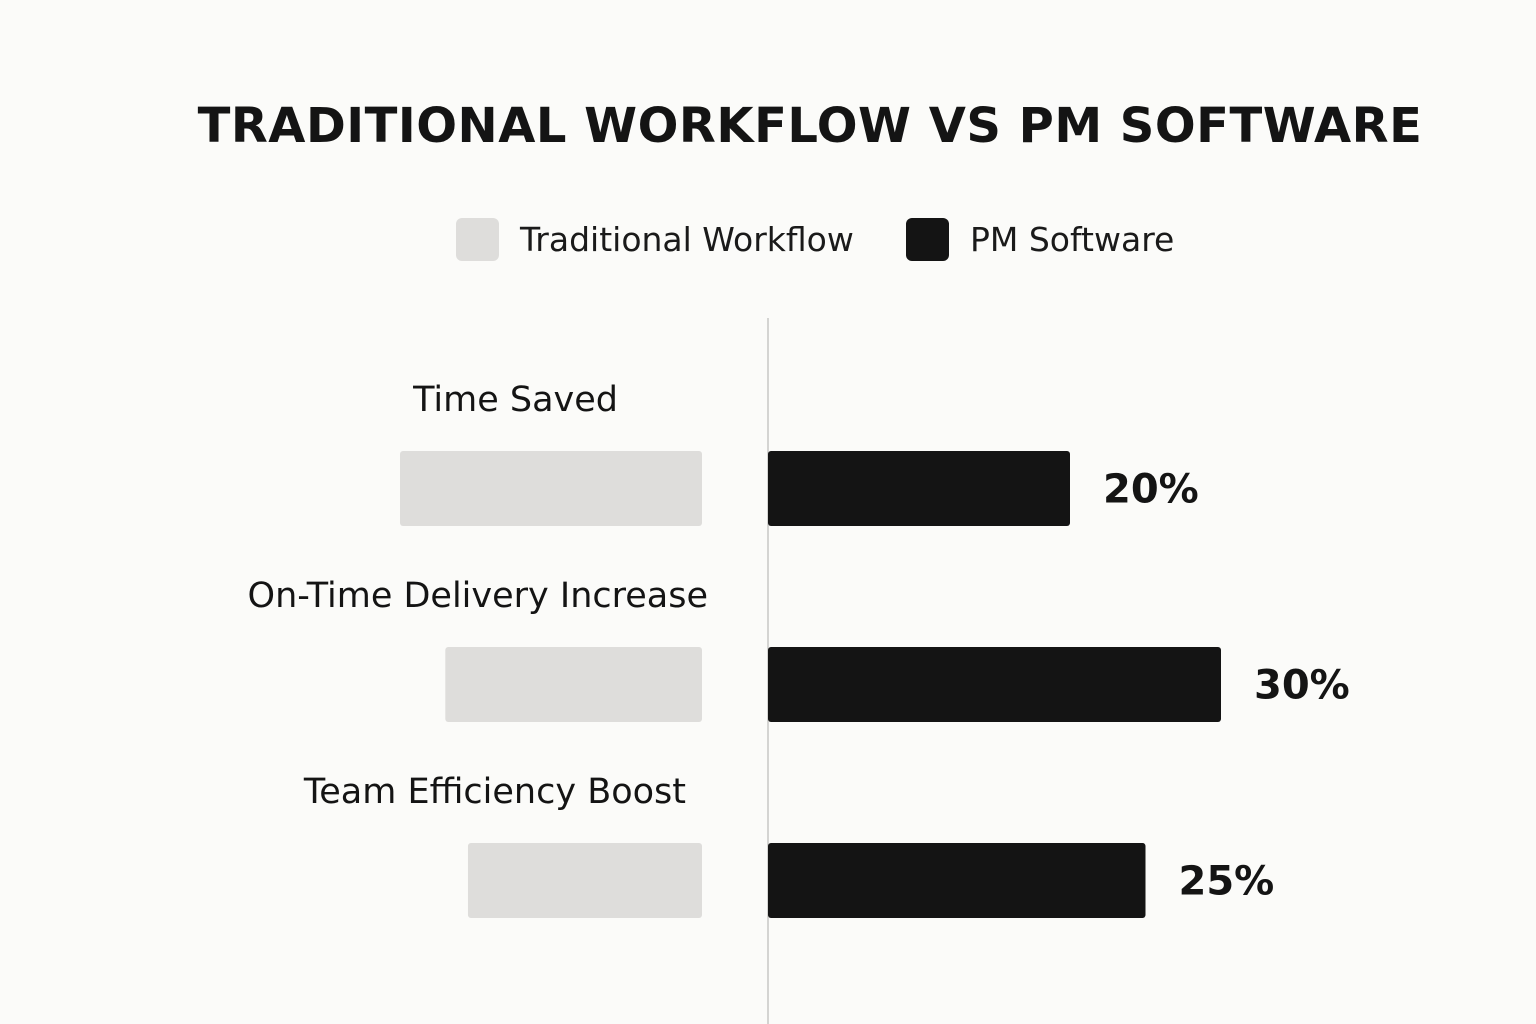  I want to click on category-label-2: Team Efficiency Boost, so click(494, 792).